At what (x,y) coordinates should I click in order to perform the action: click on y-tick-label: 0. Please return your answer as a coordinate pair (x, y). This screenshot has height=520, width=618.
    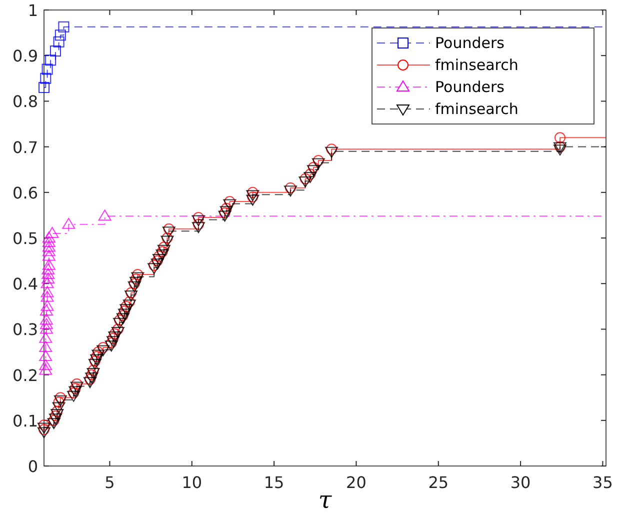
    Looking at the image, I should click on (33, 466).